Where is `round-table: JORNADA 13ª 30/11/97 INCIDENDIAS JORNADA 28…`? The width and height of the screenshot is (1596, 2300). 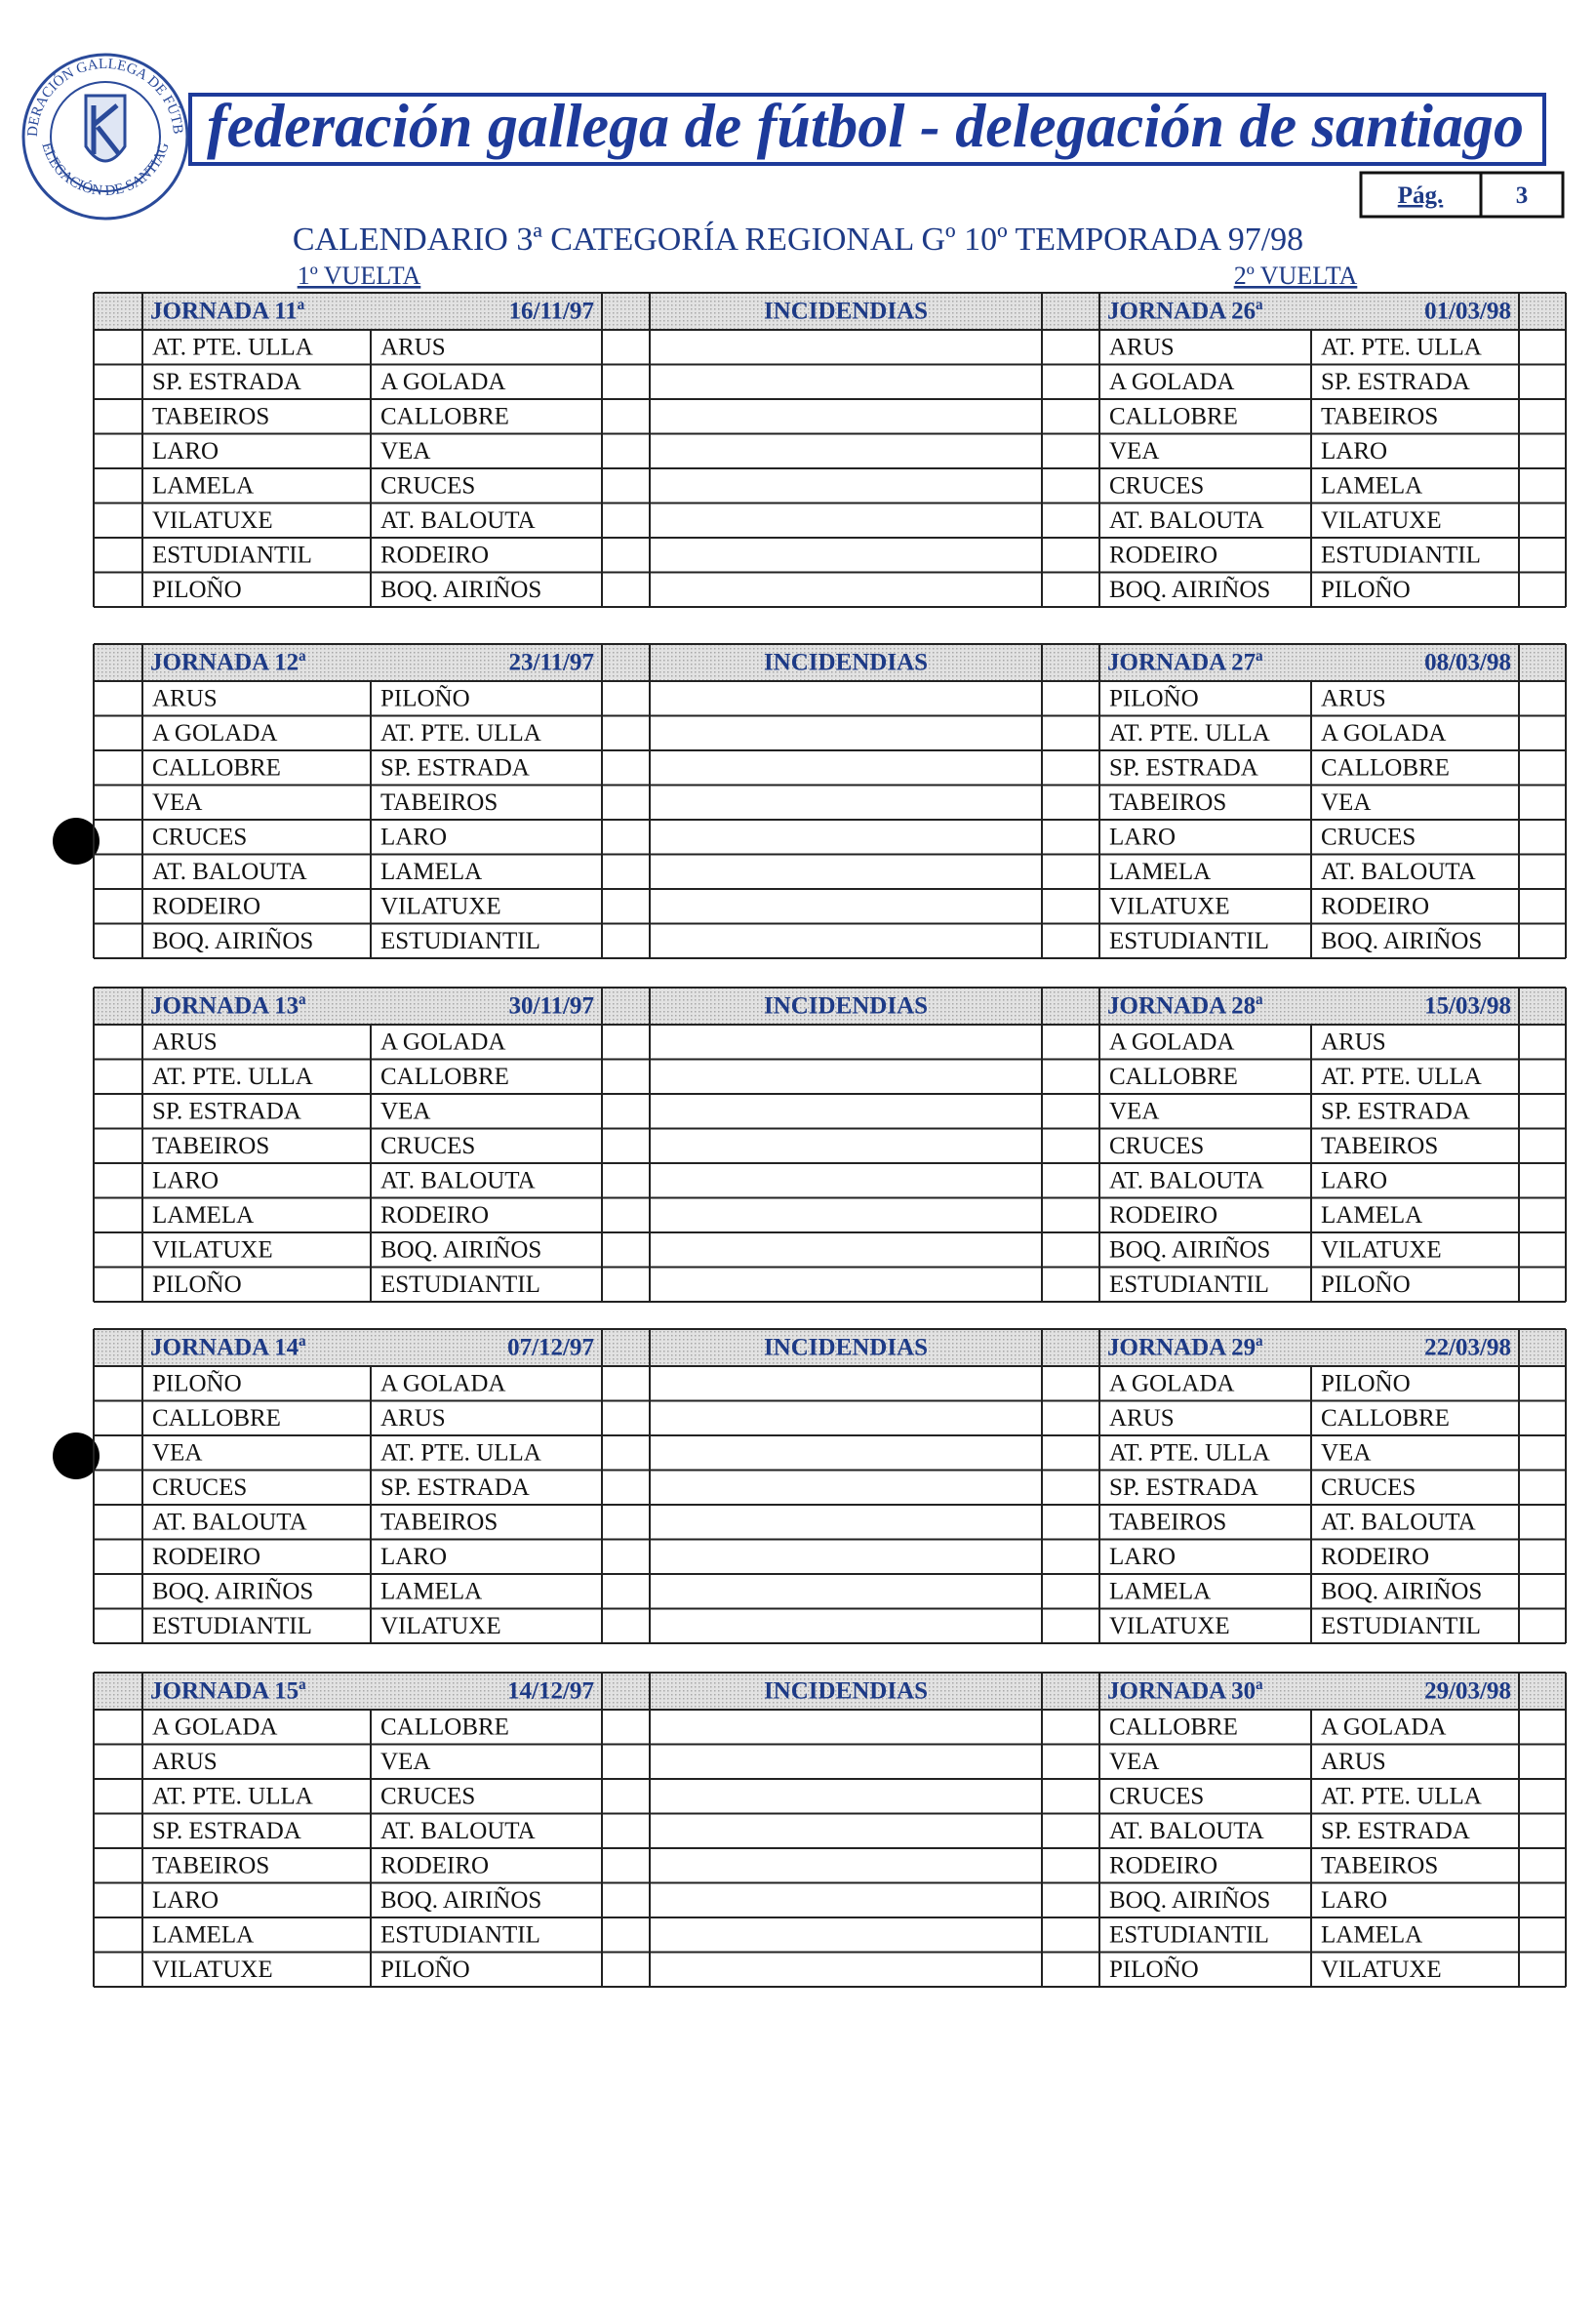 round-table: JORNADA 13ª 30/11/97 INCIDENDIAS JORNADA 28… is located at coordinates (830, 1145).